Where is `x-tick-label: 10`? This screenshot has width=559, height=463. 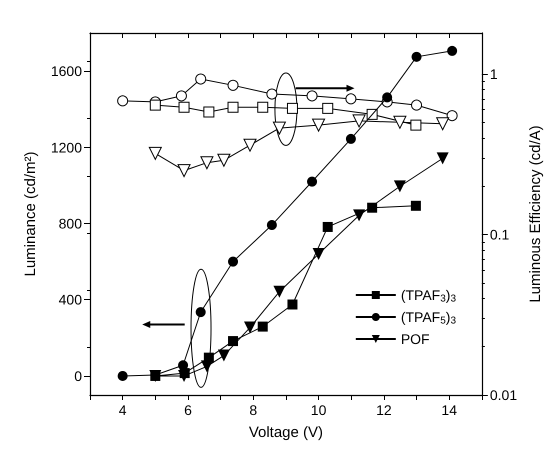
x-tick-label: 10 is located at coordinates (318, 410).